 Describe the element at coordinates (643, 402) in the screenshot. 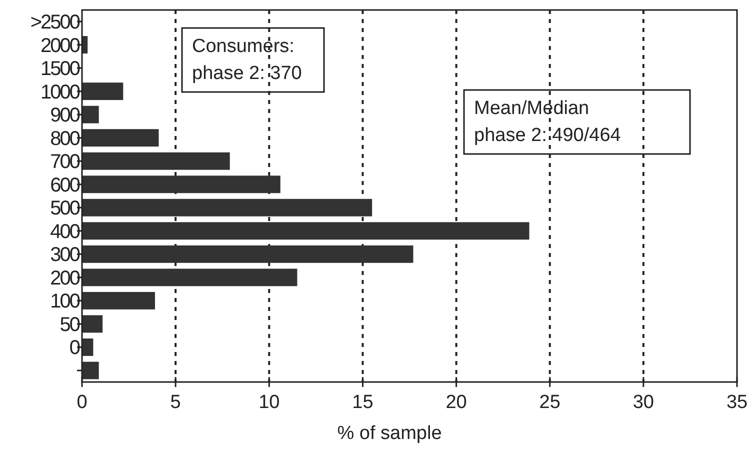

I see `x-tick-label: 30` at that location.